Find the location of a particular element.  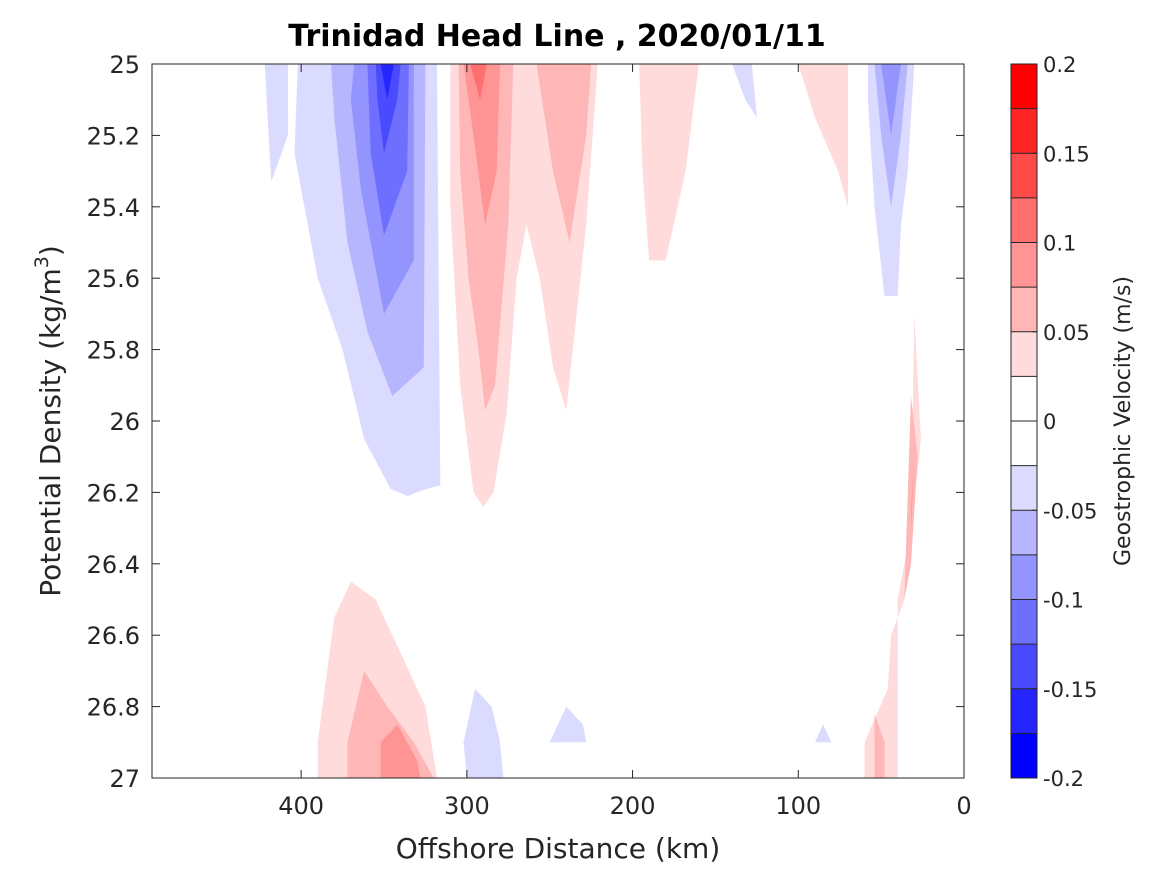

colorbar-tick-label: 0 is located at coordinates (1049, 422).